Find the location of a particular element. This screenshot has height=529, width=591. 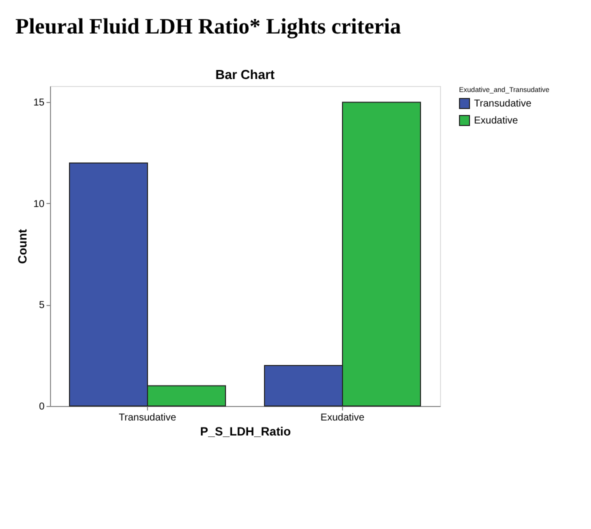

y-tick-label: 5 is located at coordinates (41, 306).